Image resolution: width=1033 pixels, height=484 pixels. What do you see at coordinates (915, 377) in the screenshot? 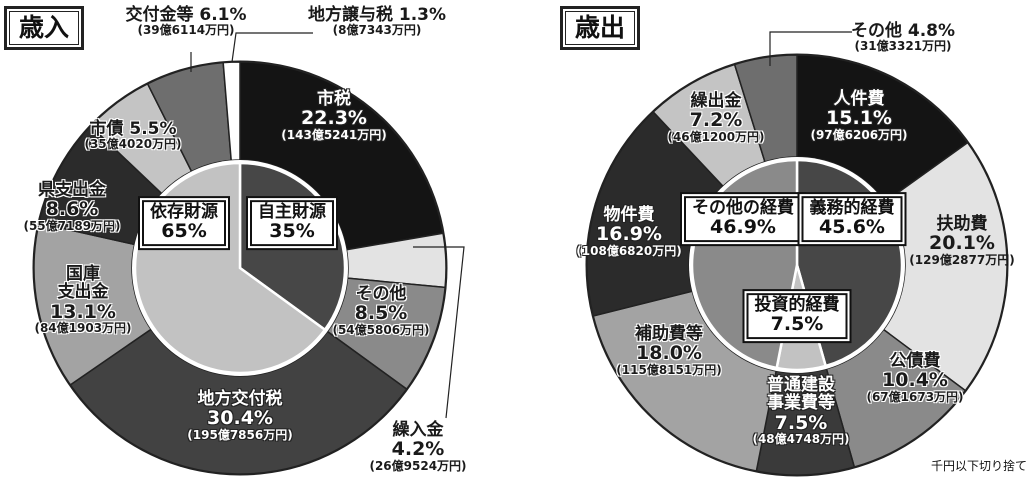
I see `label-kousai: 公債費 10.4% (67億1673万円)` at bounding box center [915, 377].